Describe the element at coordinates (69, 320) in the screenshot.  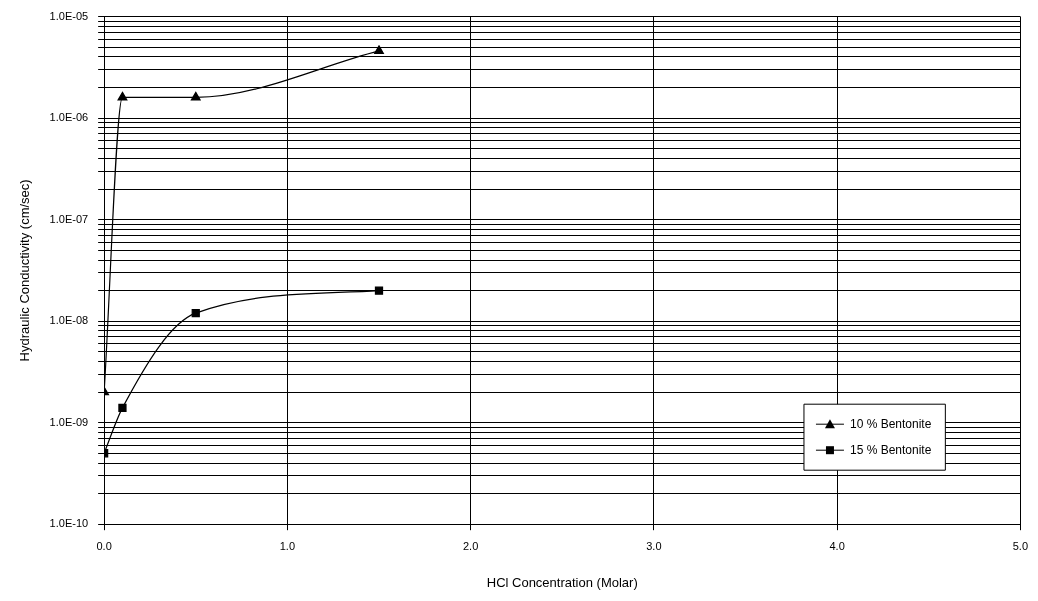
I see `y-tick-label: 1.0E-08` at that location.